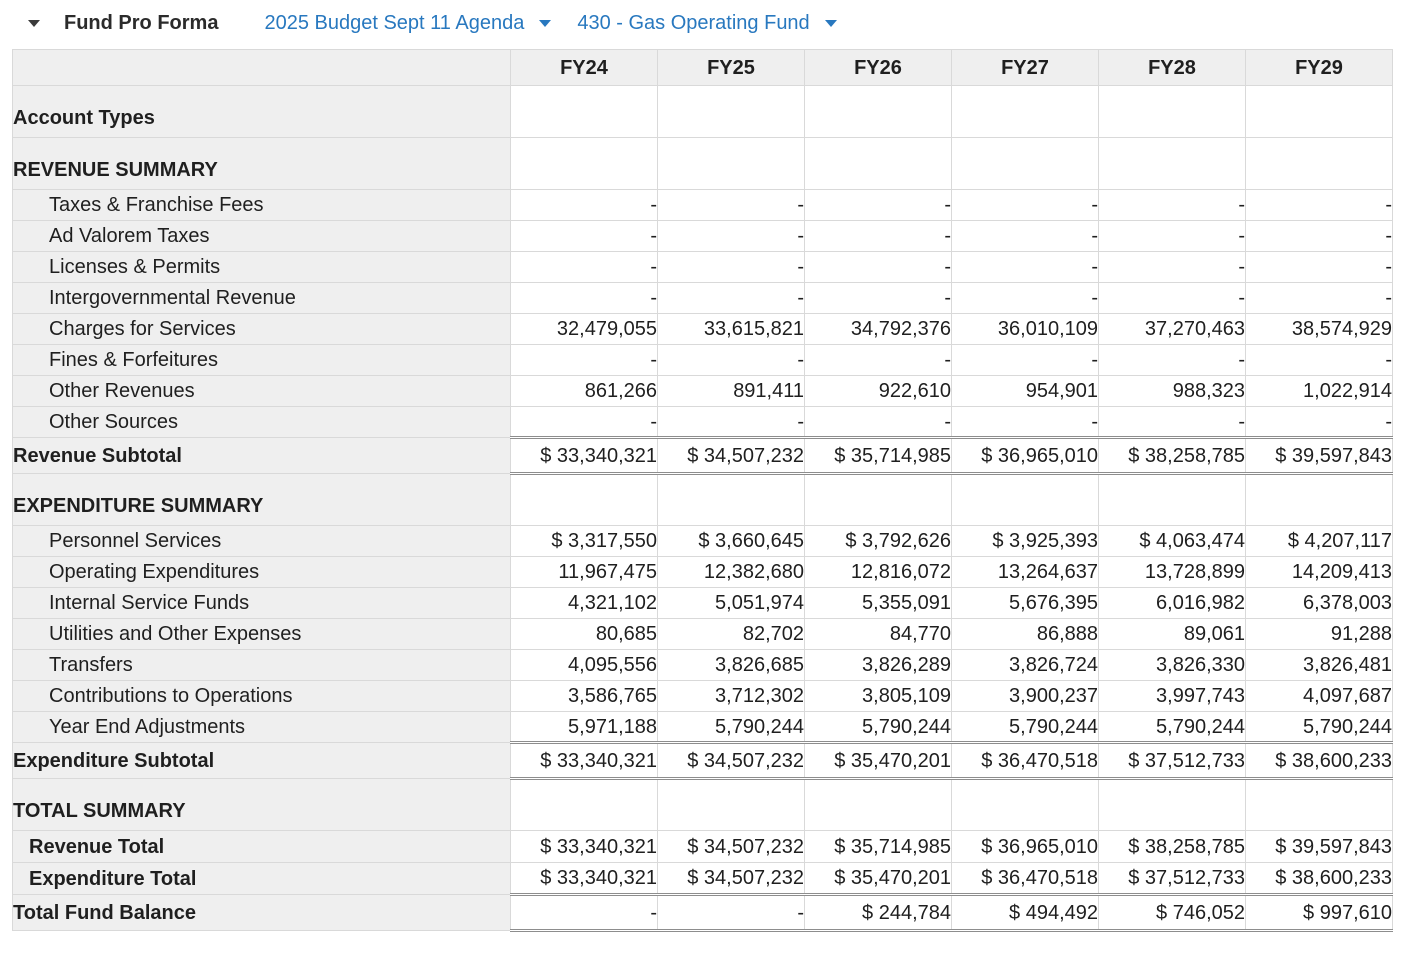  Describe the element at coordinates (261, 760) in the screenshot. I see `row-label: Expenditure Subtotal` at that location.